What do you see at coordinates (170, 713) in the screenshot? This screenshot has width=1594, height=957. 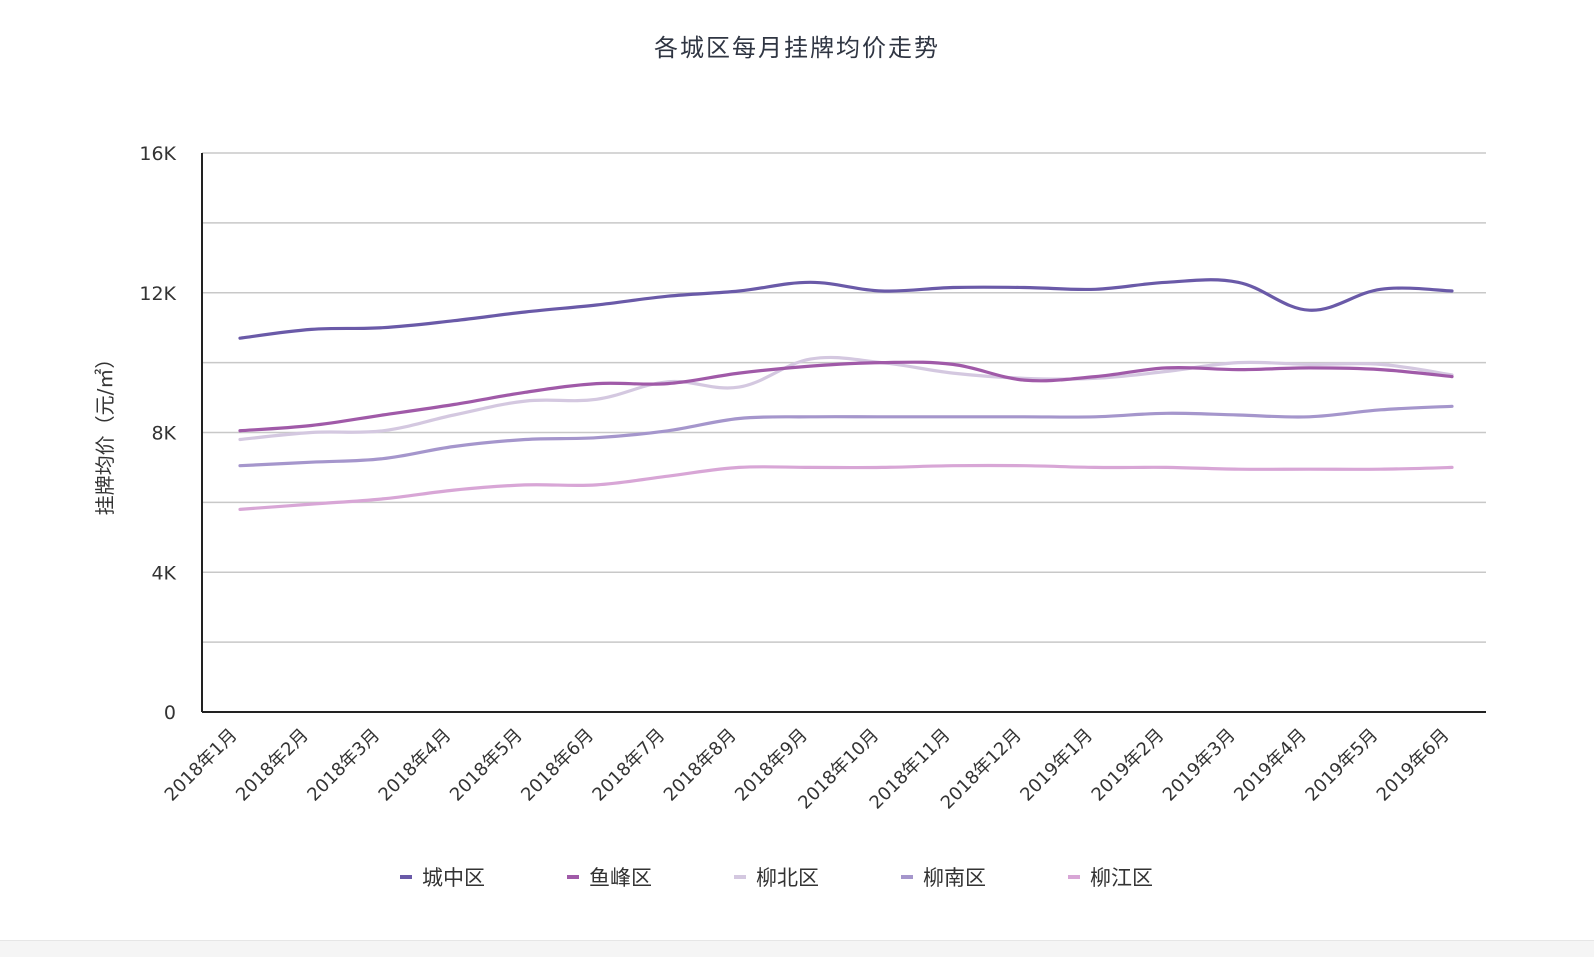 I see `y-tick-label: 0` at bounding box center [170, 713].